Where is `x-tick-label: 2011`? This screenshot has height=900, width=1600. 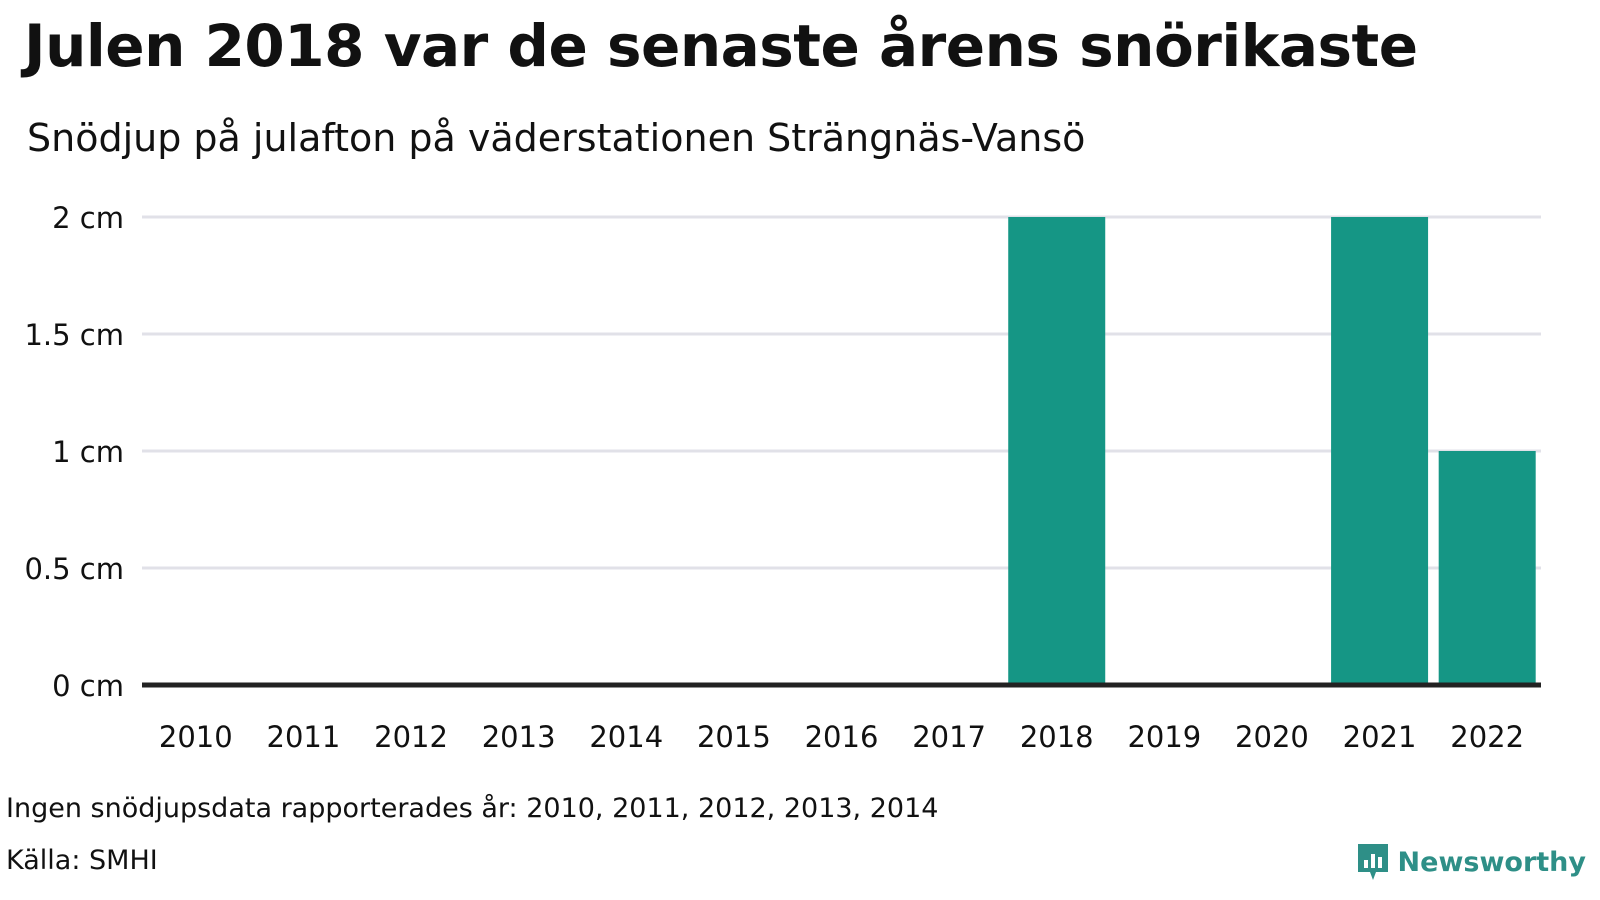
x-tick-label: 2011 is located at coordinates (304, 737).